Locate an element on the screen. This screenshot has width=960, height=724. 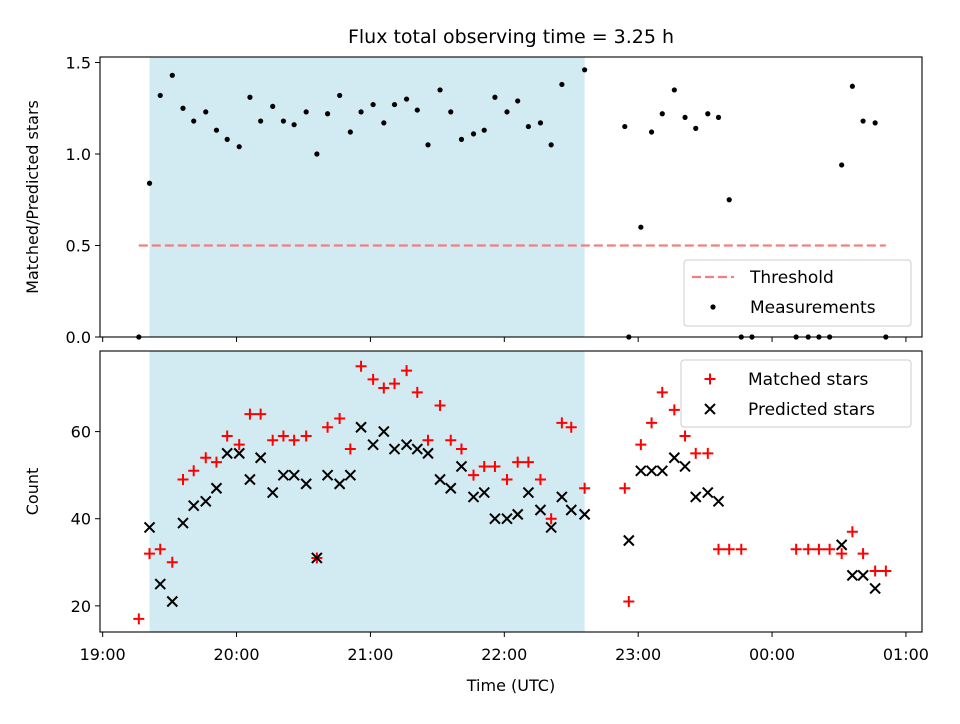
y-tick-label: 40 is located at coordinates (81, 519).